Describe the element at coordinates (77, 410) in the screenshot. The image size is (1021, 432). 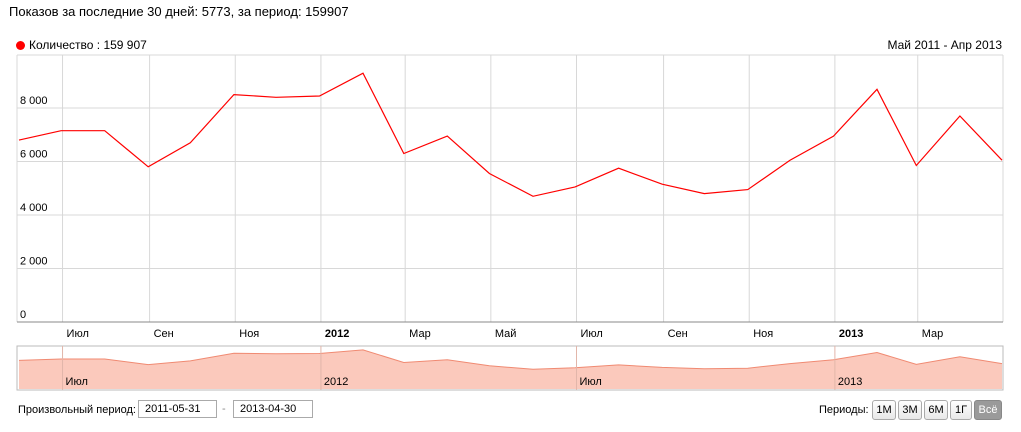
I see `custom-period-label: Произвольный период:` at that location.